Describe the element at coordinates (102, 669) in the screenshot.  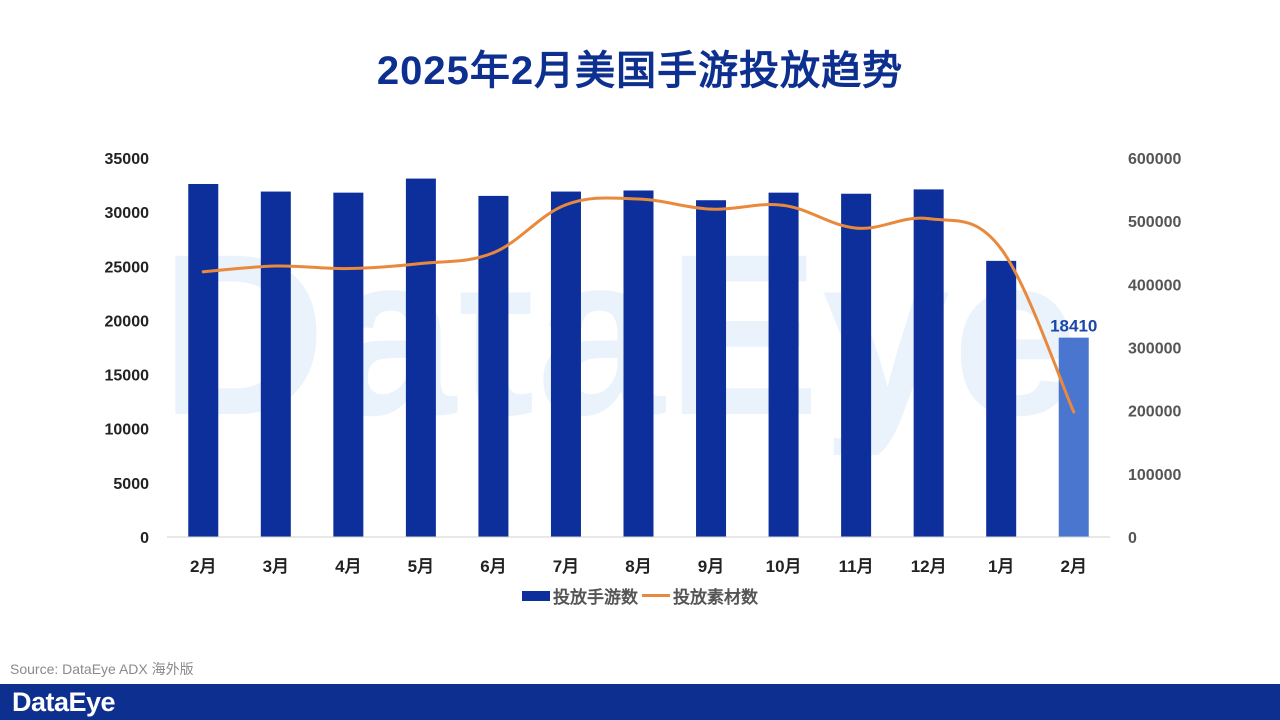
I see `source-note: Source: DataEye ADX 海外版` at that location.